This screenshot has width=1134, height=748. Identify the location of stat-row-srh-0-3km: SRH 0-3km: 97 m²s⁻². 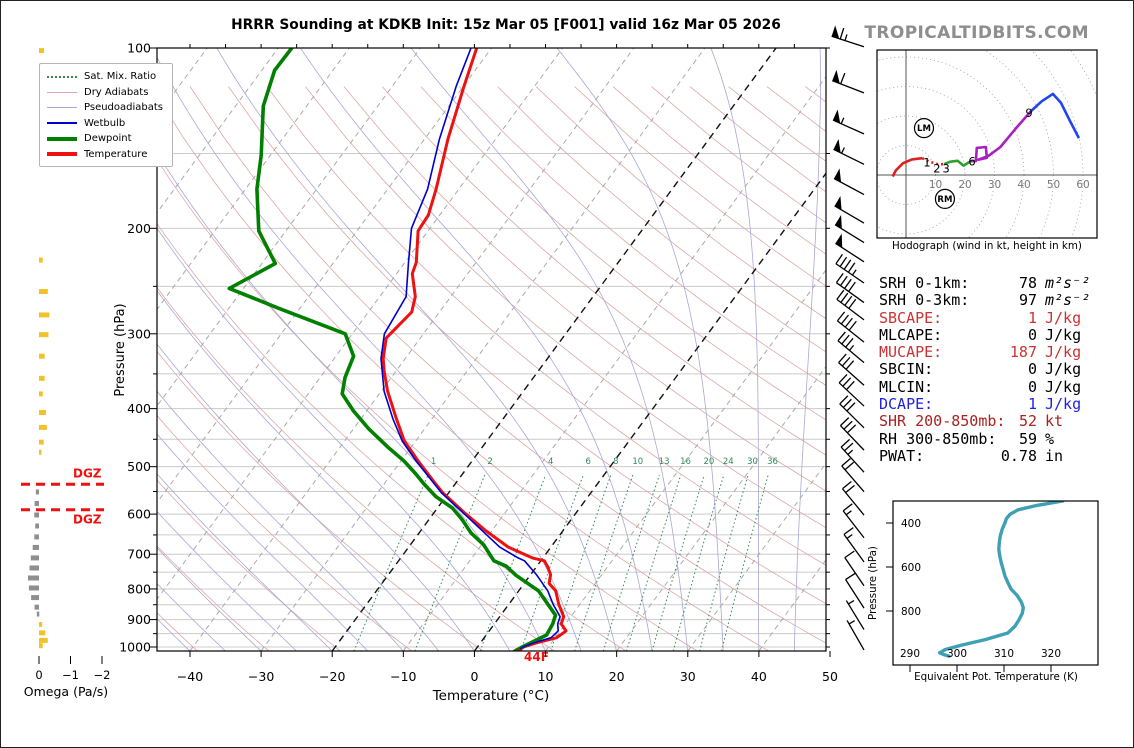
(985, 300).